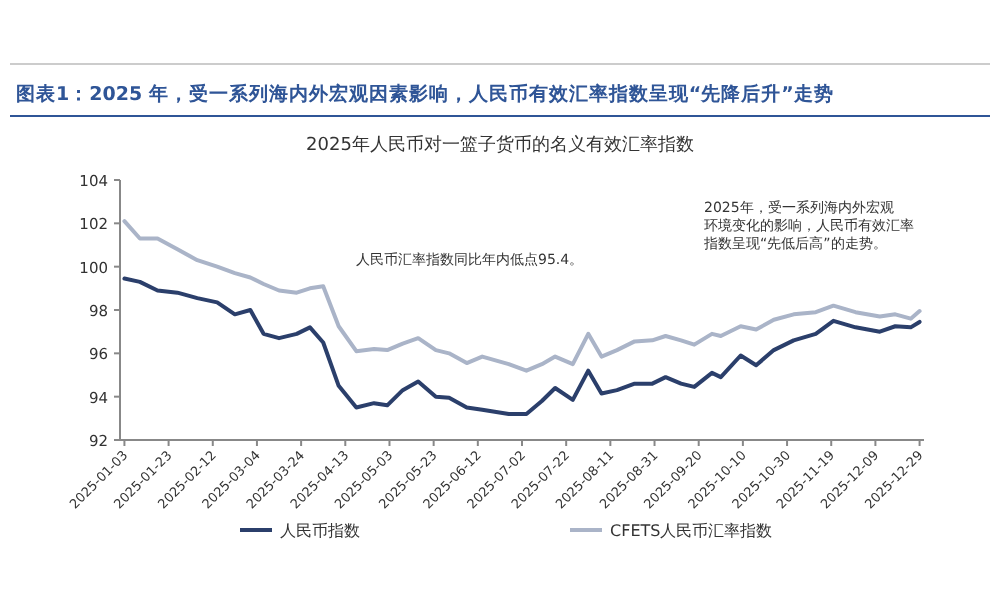 The width and height of the screenshot is (1000, 612). What do you see at coordinates (691, 531) in the screenshot?
I see `legend-label: CFETS人民币汇率指数` at bounding box center [691, 531].